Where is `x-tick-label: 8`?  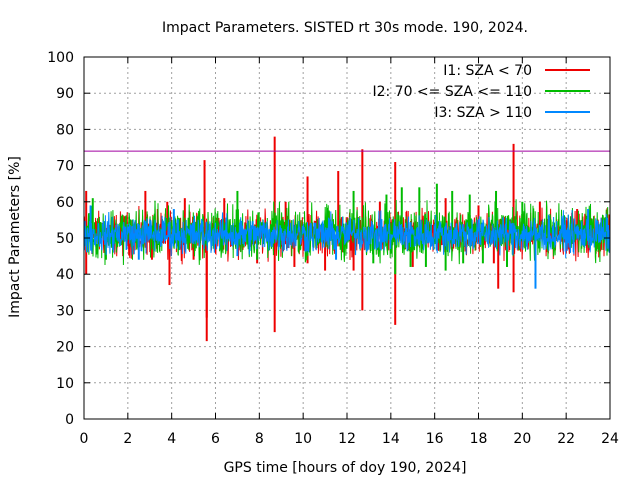
x-tick-label: 8 is located at coordinates (259, 439).